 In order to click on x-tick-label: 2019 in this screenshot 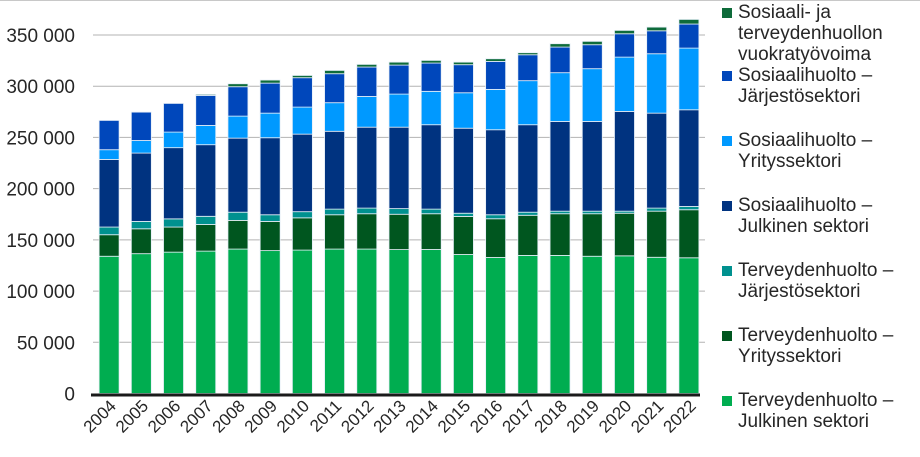, I will do `click(583, 416)`.